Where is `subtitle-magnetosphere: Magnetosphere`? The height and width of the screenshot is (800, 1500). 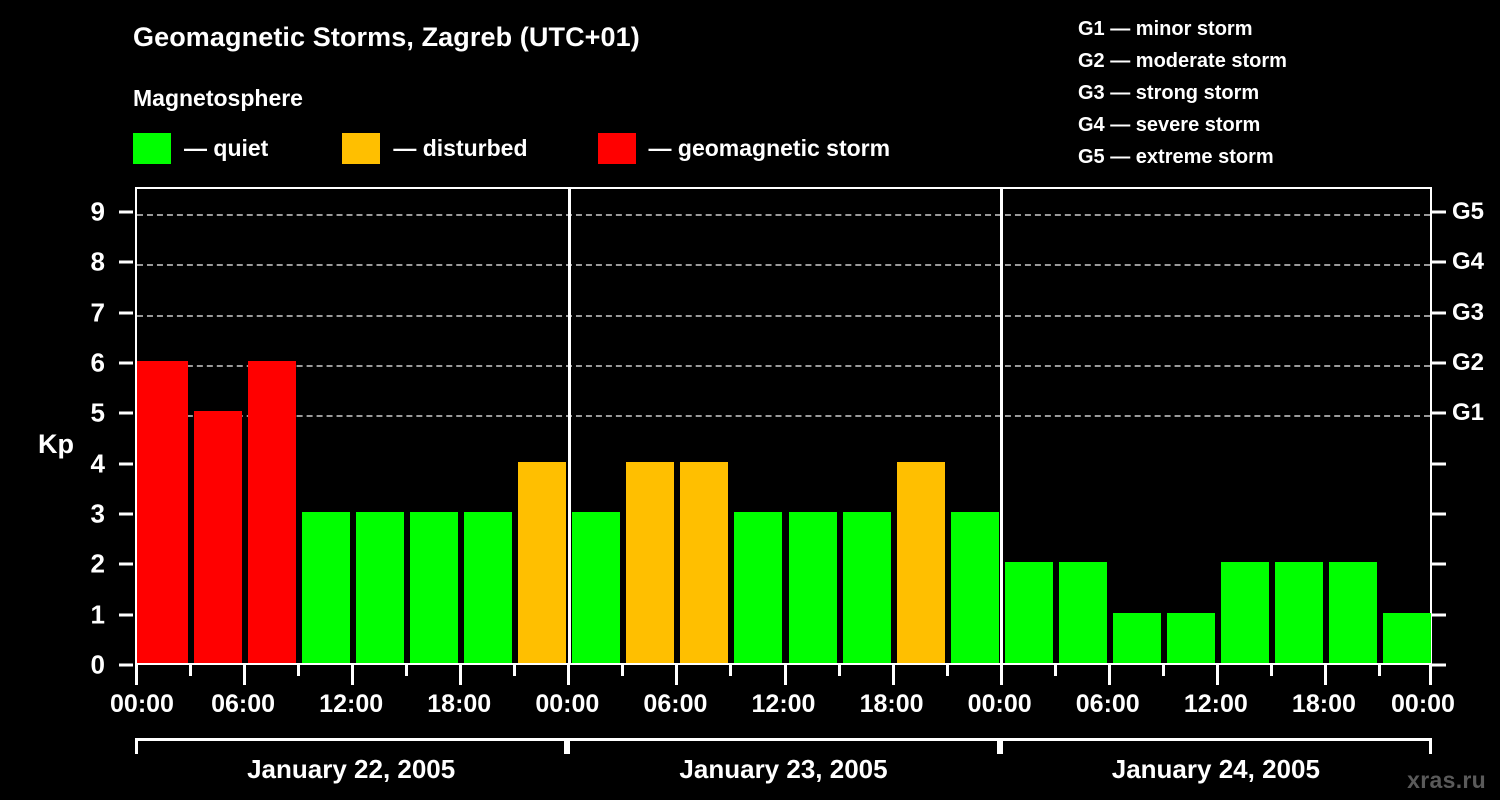 subtitle-magnetosphere: Magnetosphere is located at coordinates (218, 98).